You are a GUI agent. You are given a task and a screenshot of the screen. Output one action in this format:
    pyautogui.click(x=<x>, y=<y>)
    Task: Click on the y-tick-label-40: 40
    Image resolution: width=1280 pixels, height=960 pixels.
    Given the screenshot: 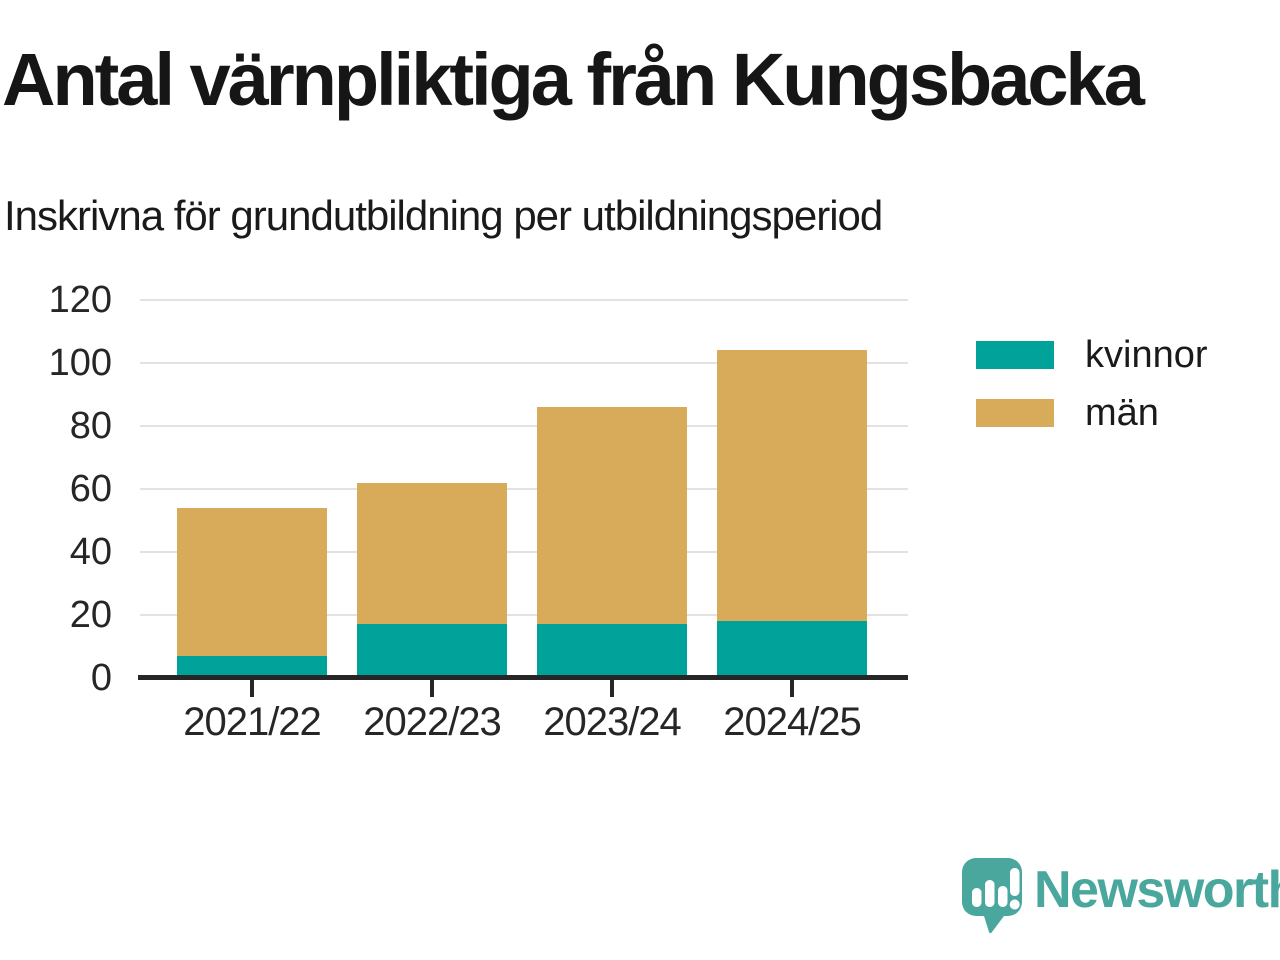 What is the action you would take?
    pyautogui.click(x=90, y=552)
    